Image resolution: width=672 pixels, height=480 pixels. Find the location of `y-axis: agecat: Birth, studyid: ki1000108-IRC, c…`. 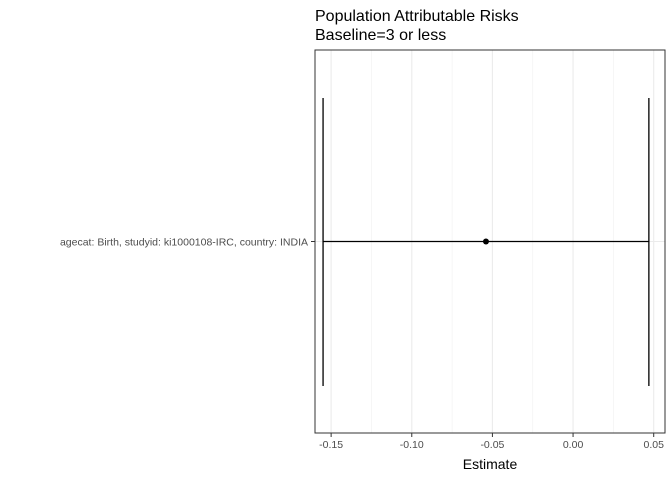

y-axis: agecat: Birth, studyid: ki1000108-IRC, c… is located at coordinates (187, 243).